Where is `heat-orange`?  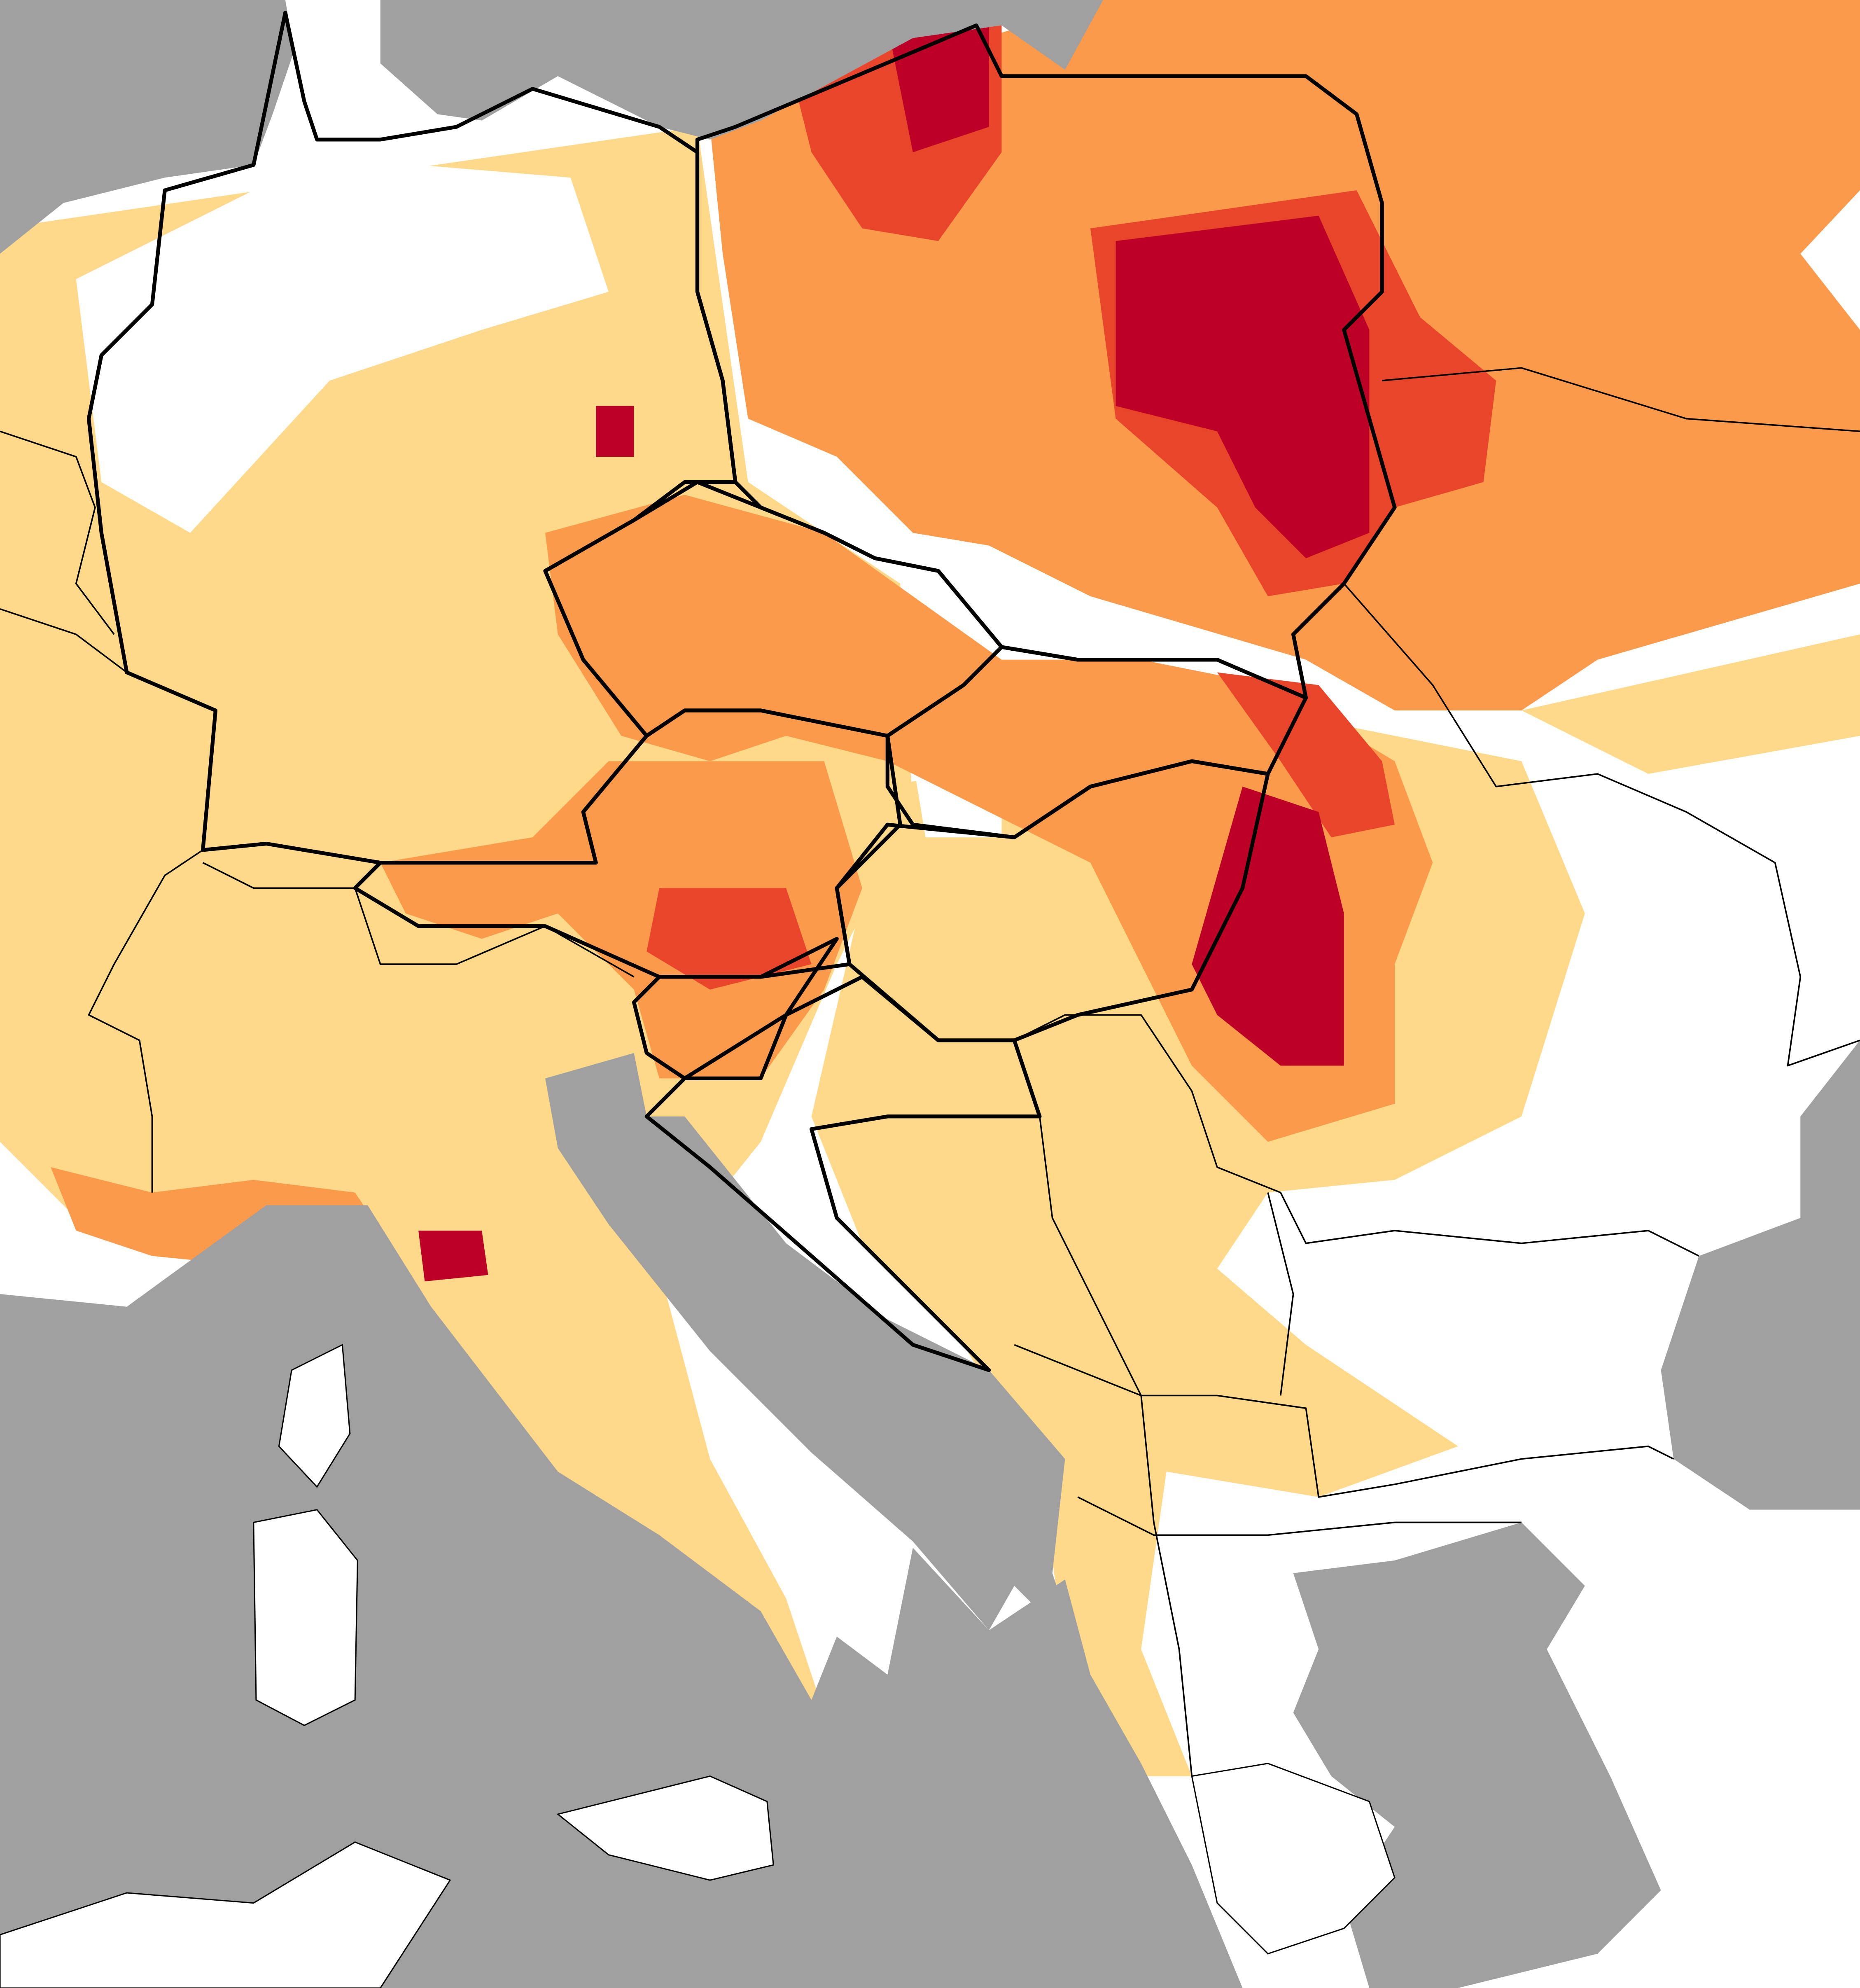 heat-orange is located at coordinates (621, 920).